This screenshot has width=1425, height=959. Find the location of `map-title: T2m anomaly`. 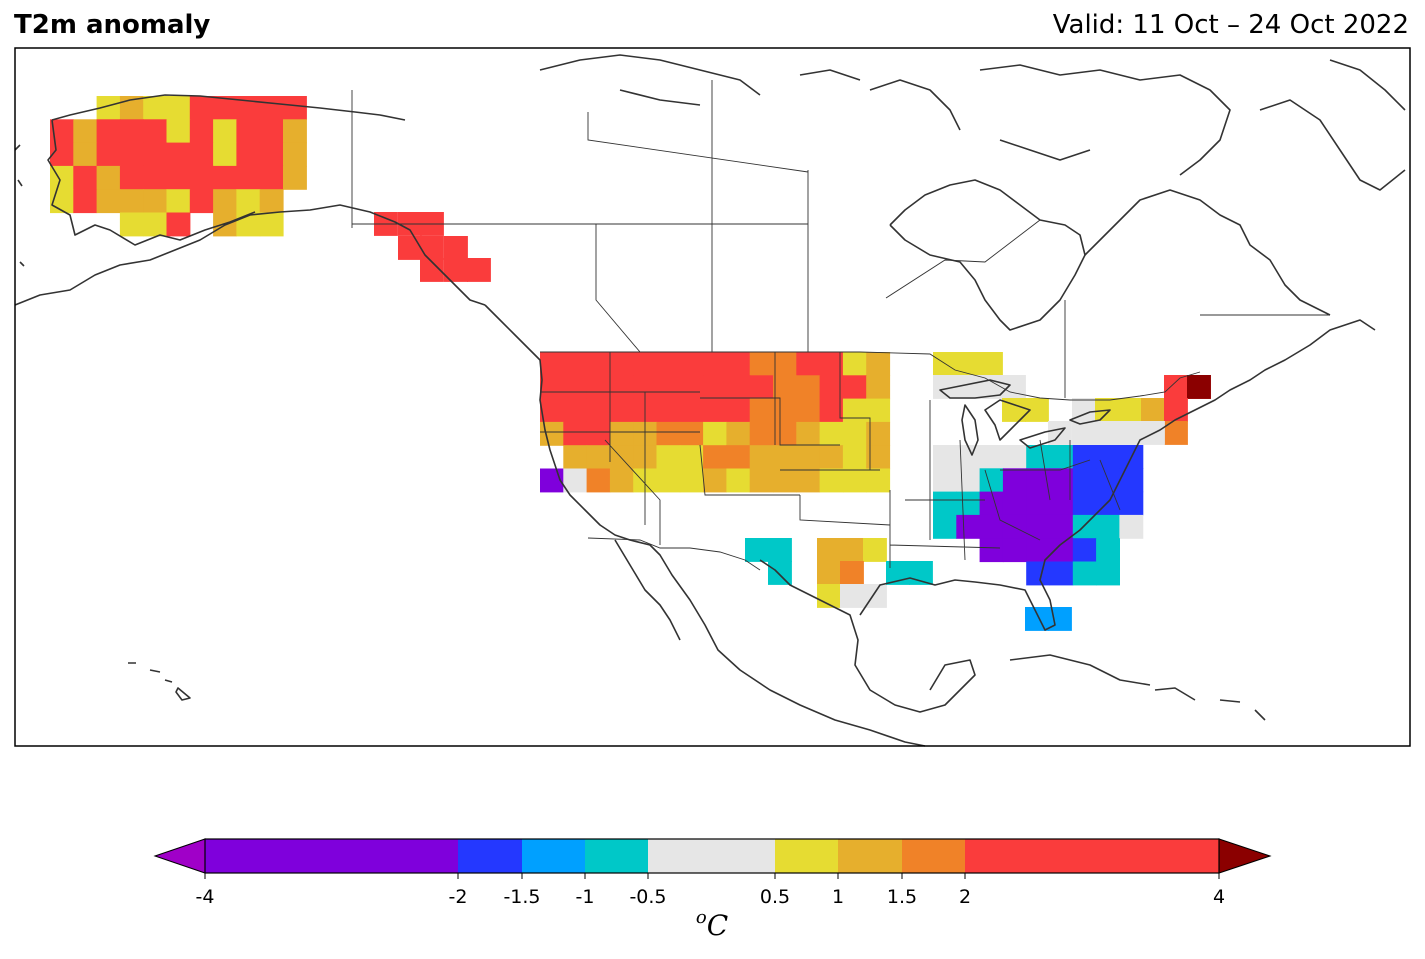

map-title: T2m anomaly is located at coordinates (112, 25).